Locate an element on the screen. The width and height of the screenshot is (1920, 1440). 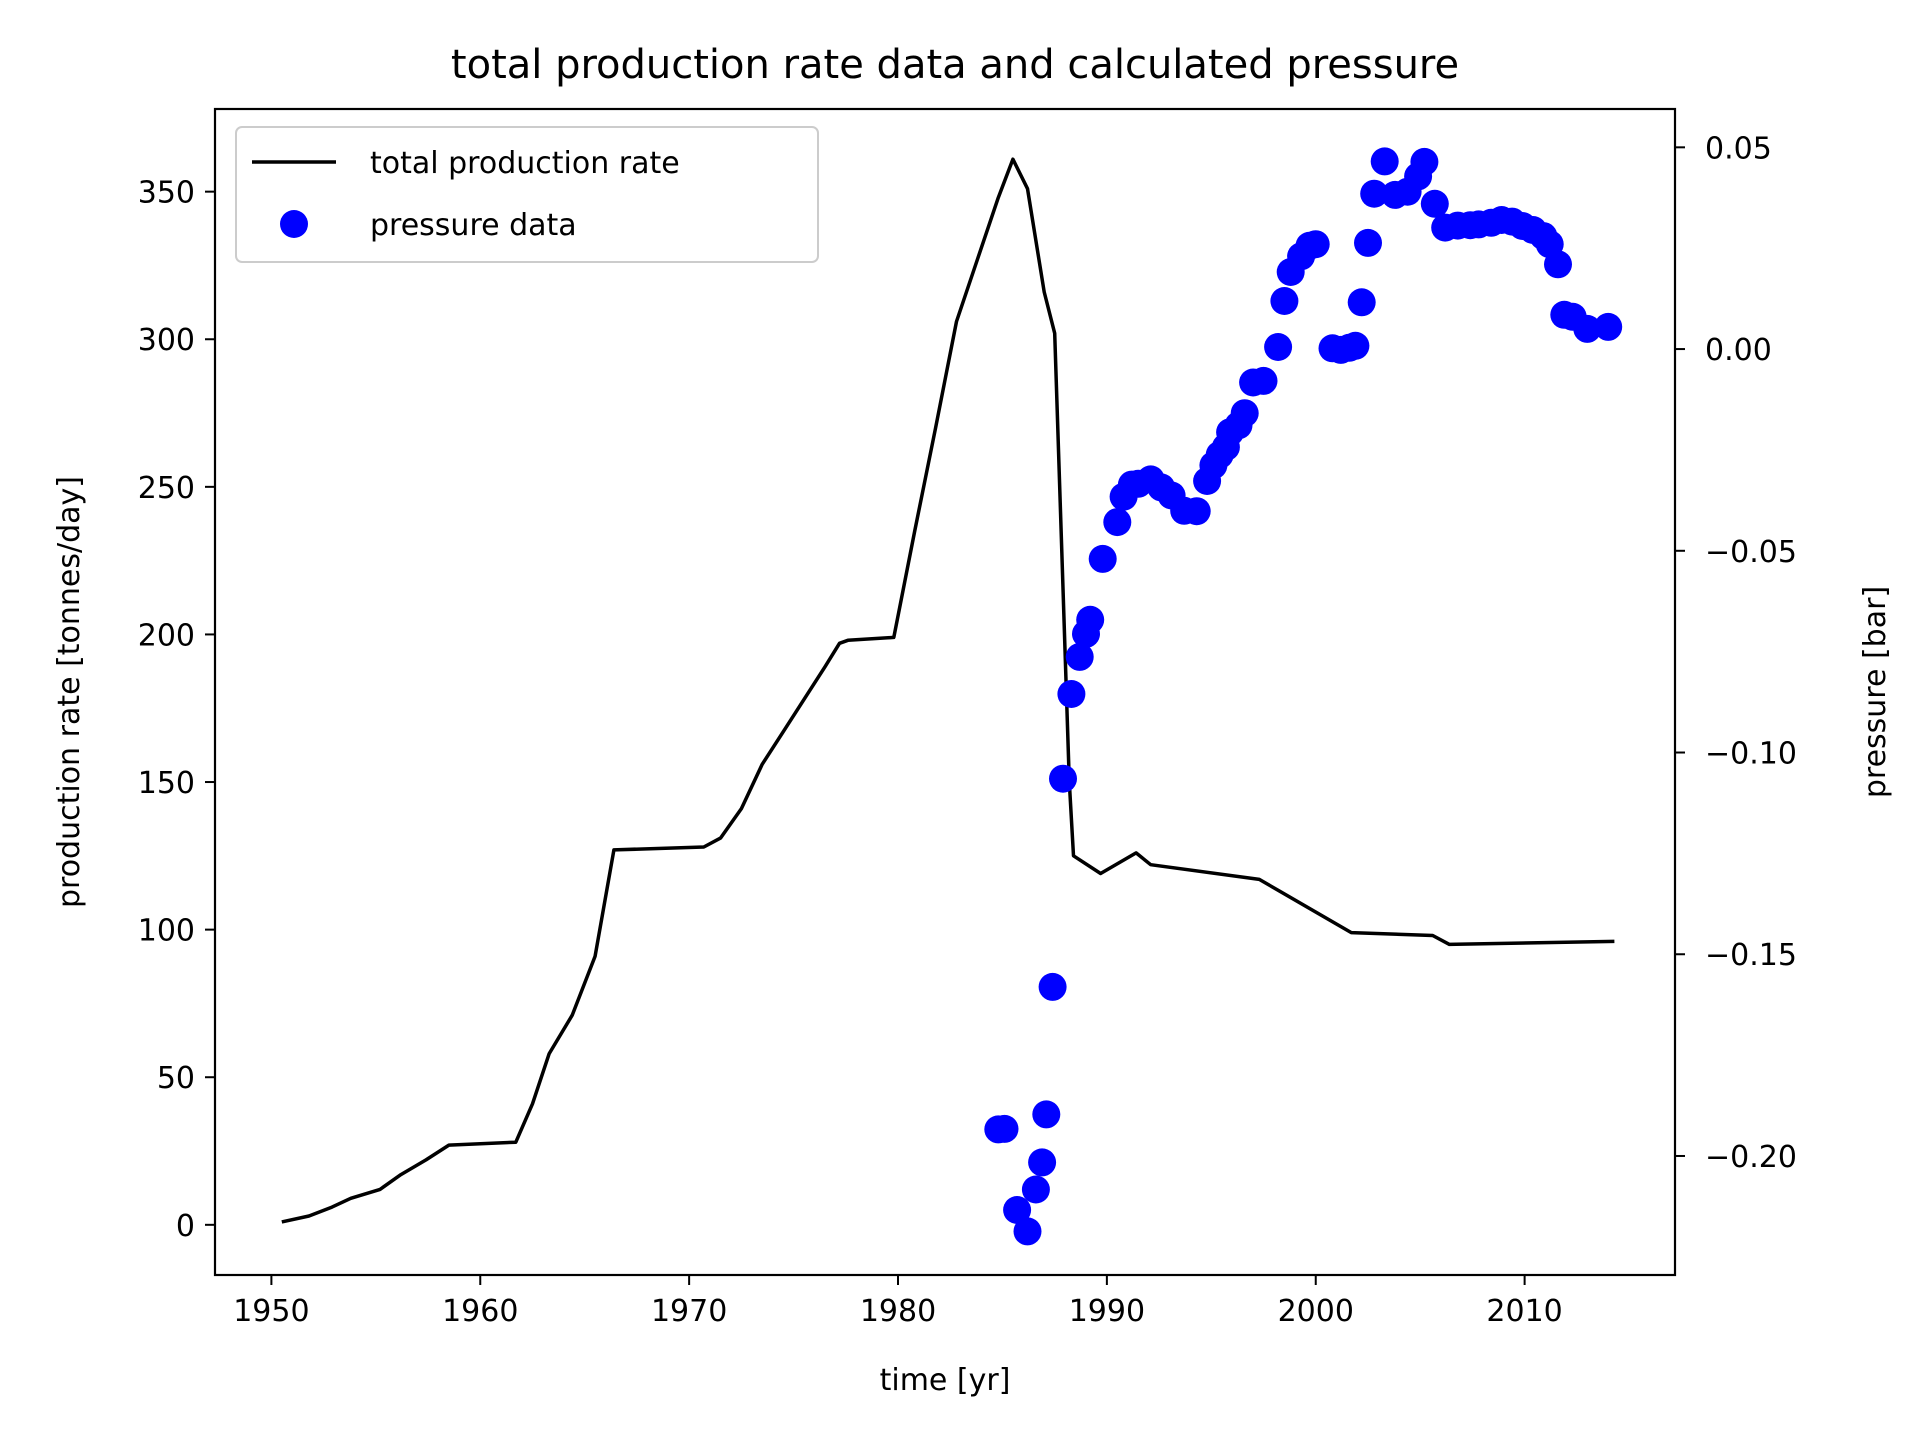
x-axis-label: time [yr] is located at coordinates (945, 1380).